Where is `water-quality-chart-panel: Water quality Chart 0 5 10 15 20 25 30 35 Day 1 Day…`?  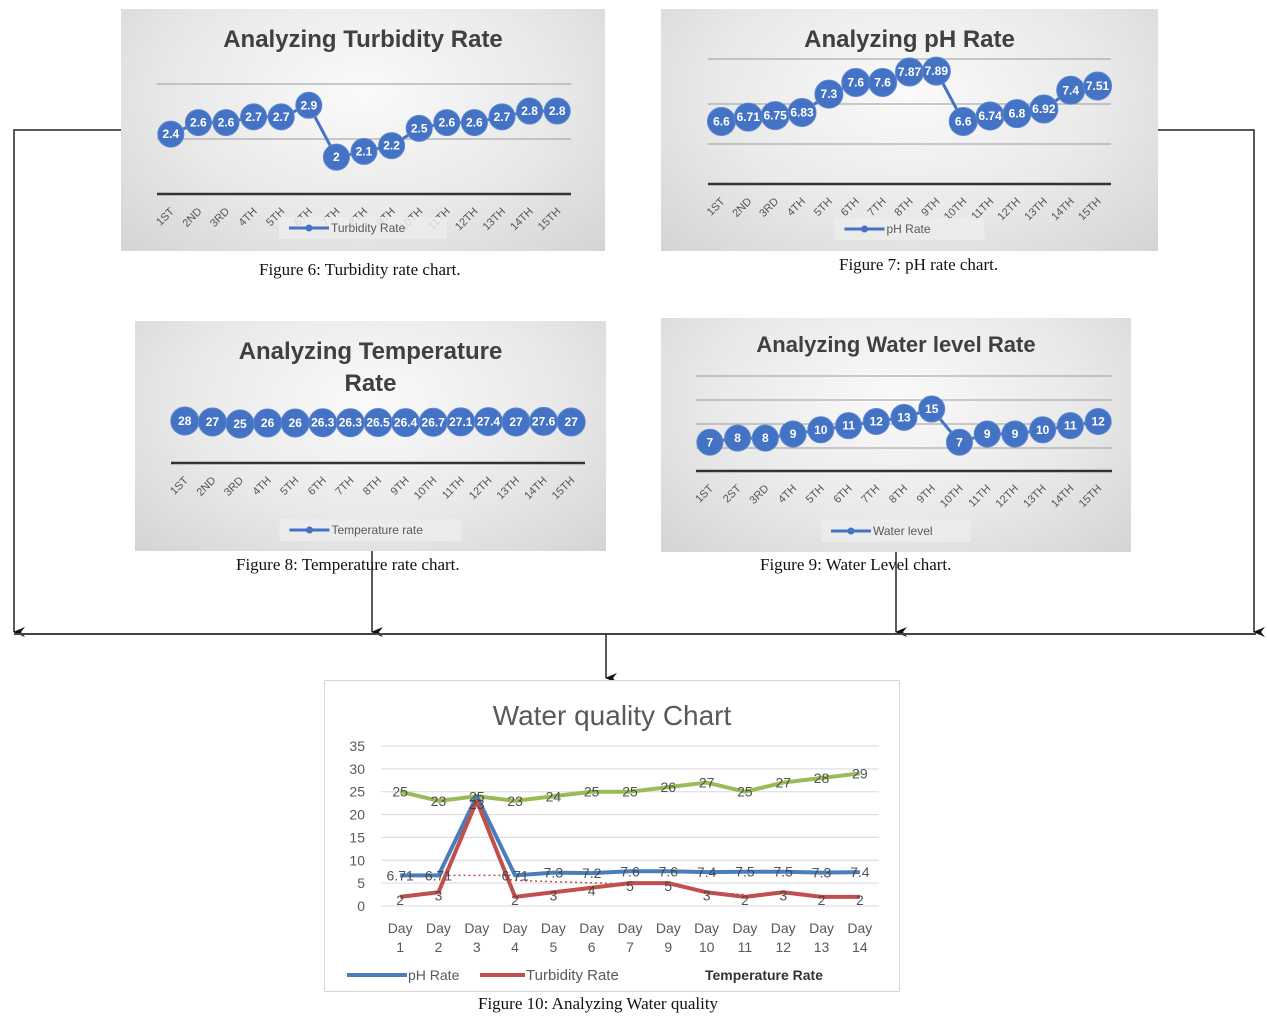
water-quality-chart-panel: Water quality Chart 0 5 10 15 20 25 30 35 Day 1 Day… is located at coordinates (612, 836).